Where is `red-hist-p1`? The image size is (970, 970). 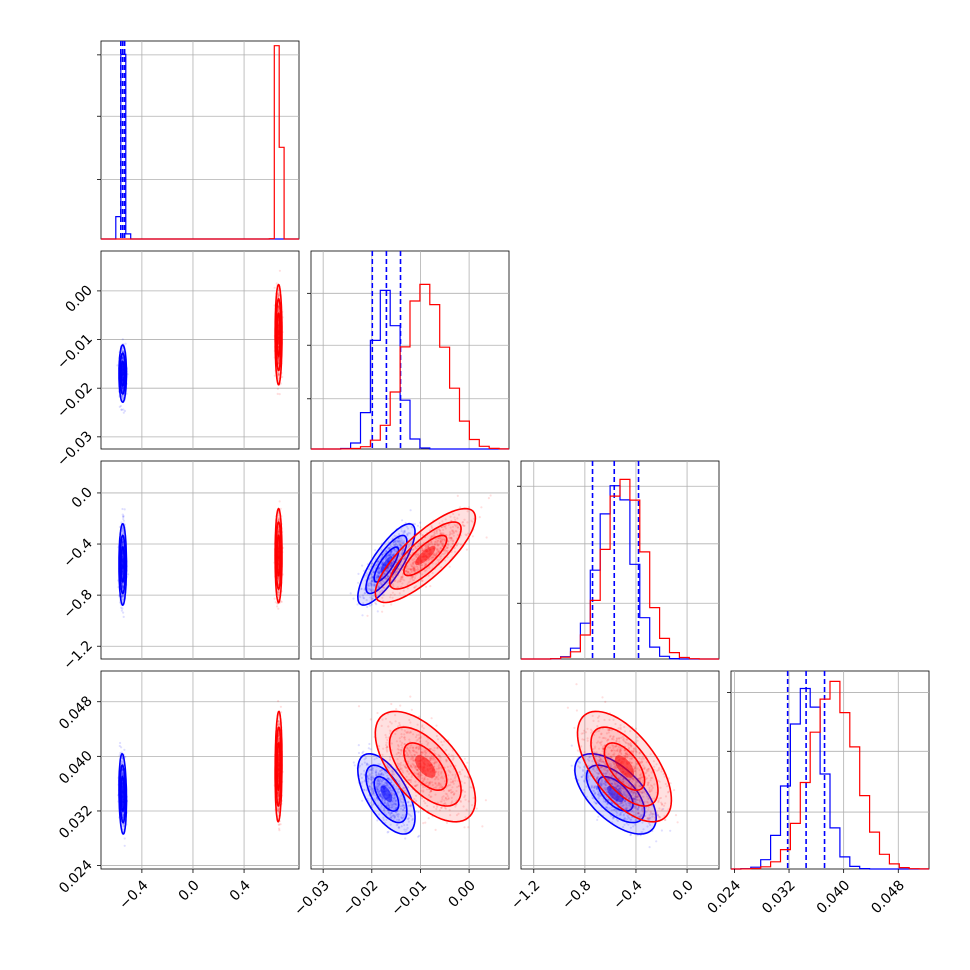
red-hist-p1 is located at coordinates (410, 366).